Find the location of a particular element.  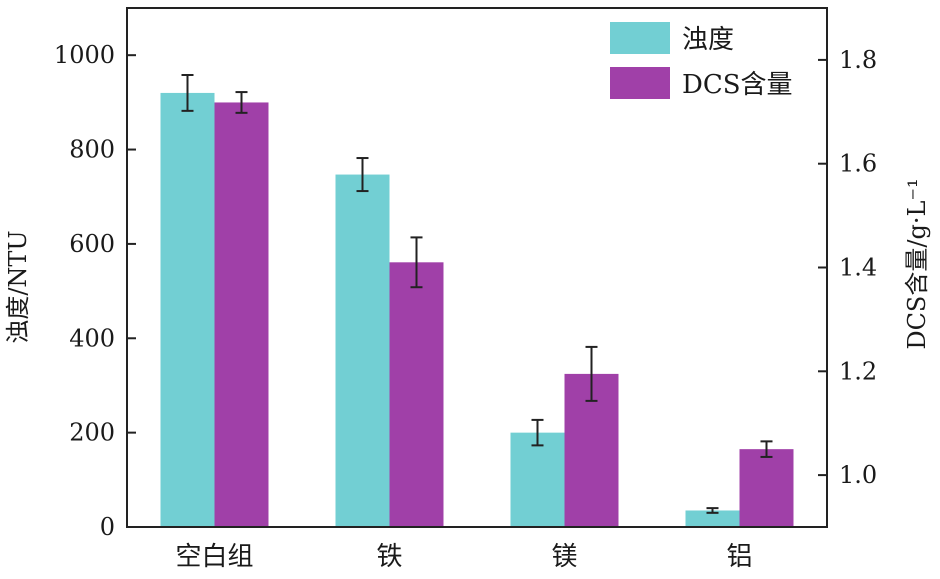

right-tick-label: 1.4 is located at coordinates (858, 268).